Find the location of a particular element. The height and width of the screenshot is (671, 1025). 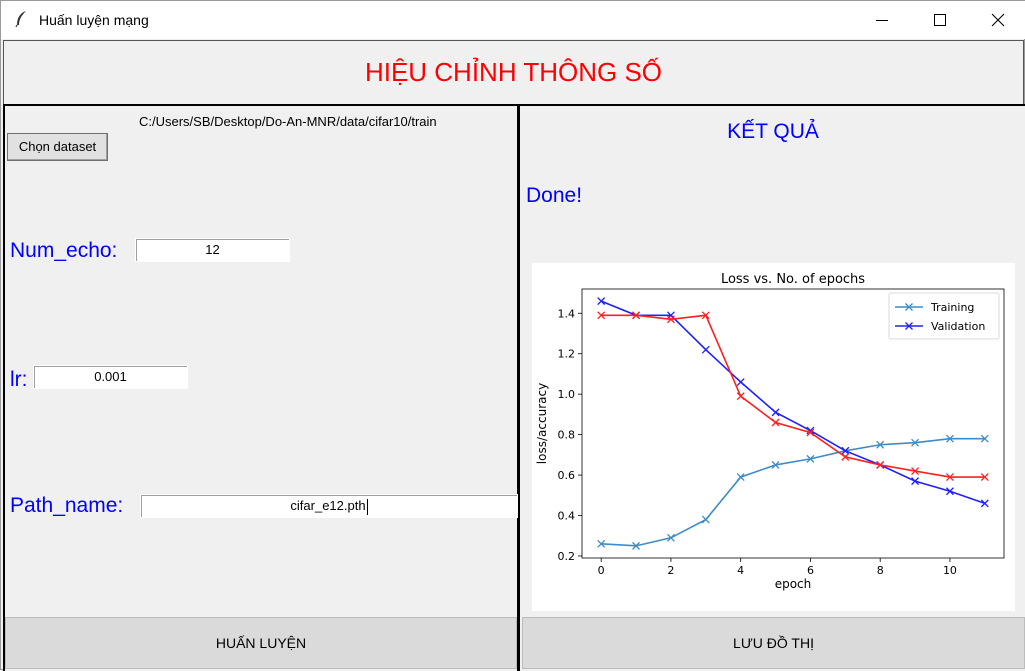

x-tick-label: 0 is located at coordinates (601, 570).